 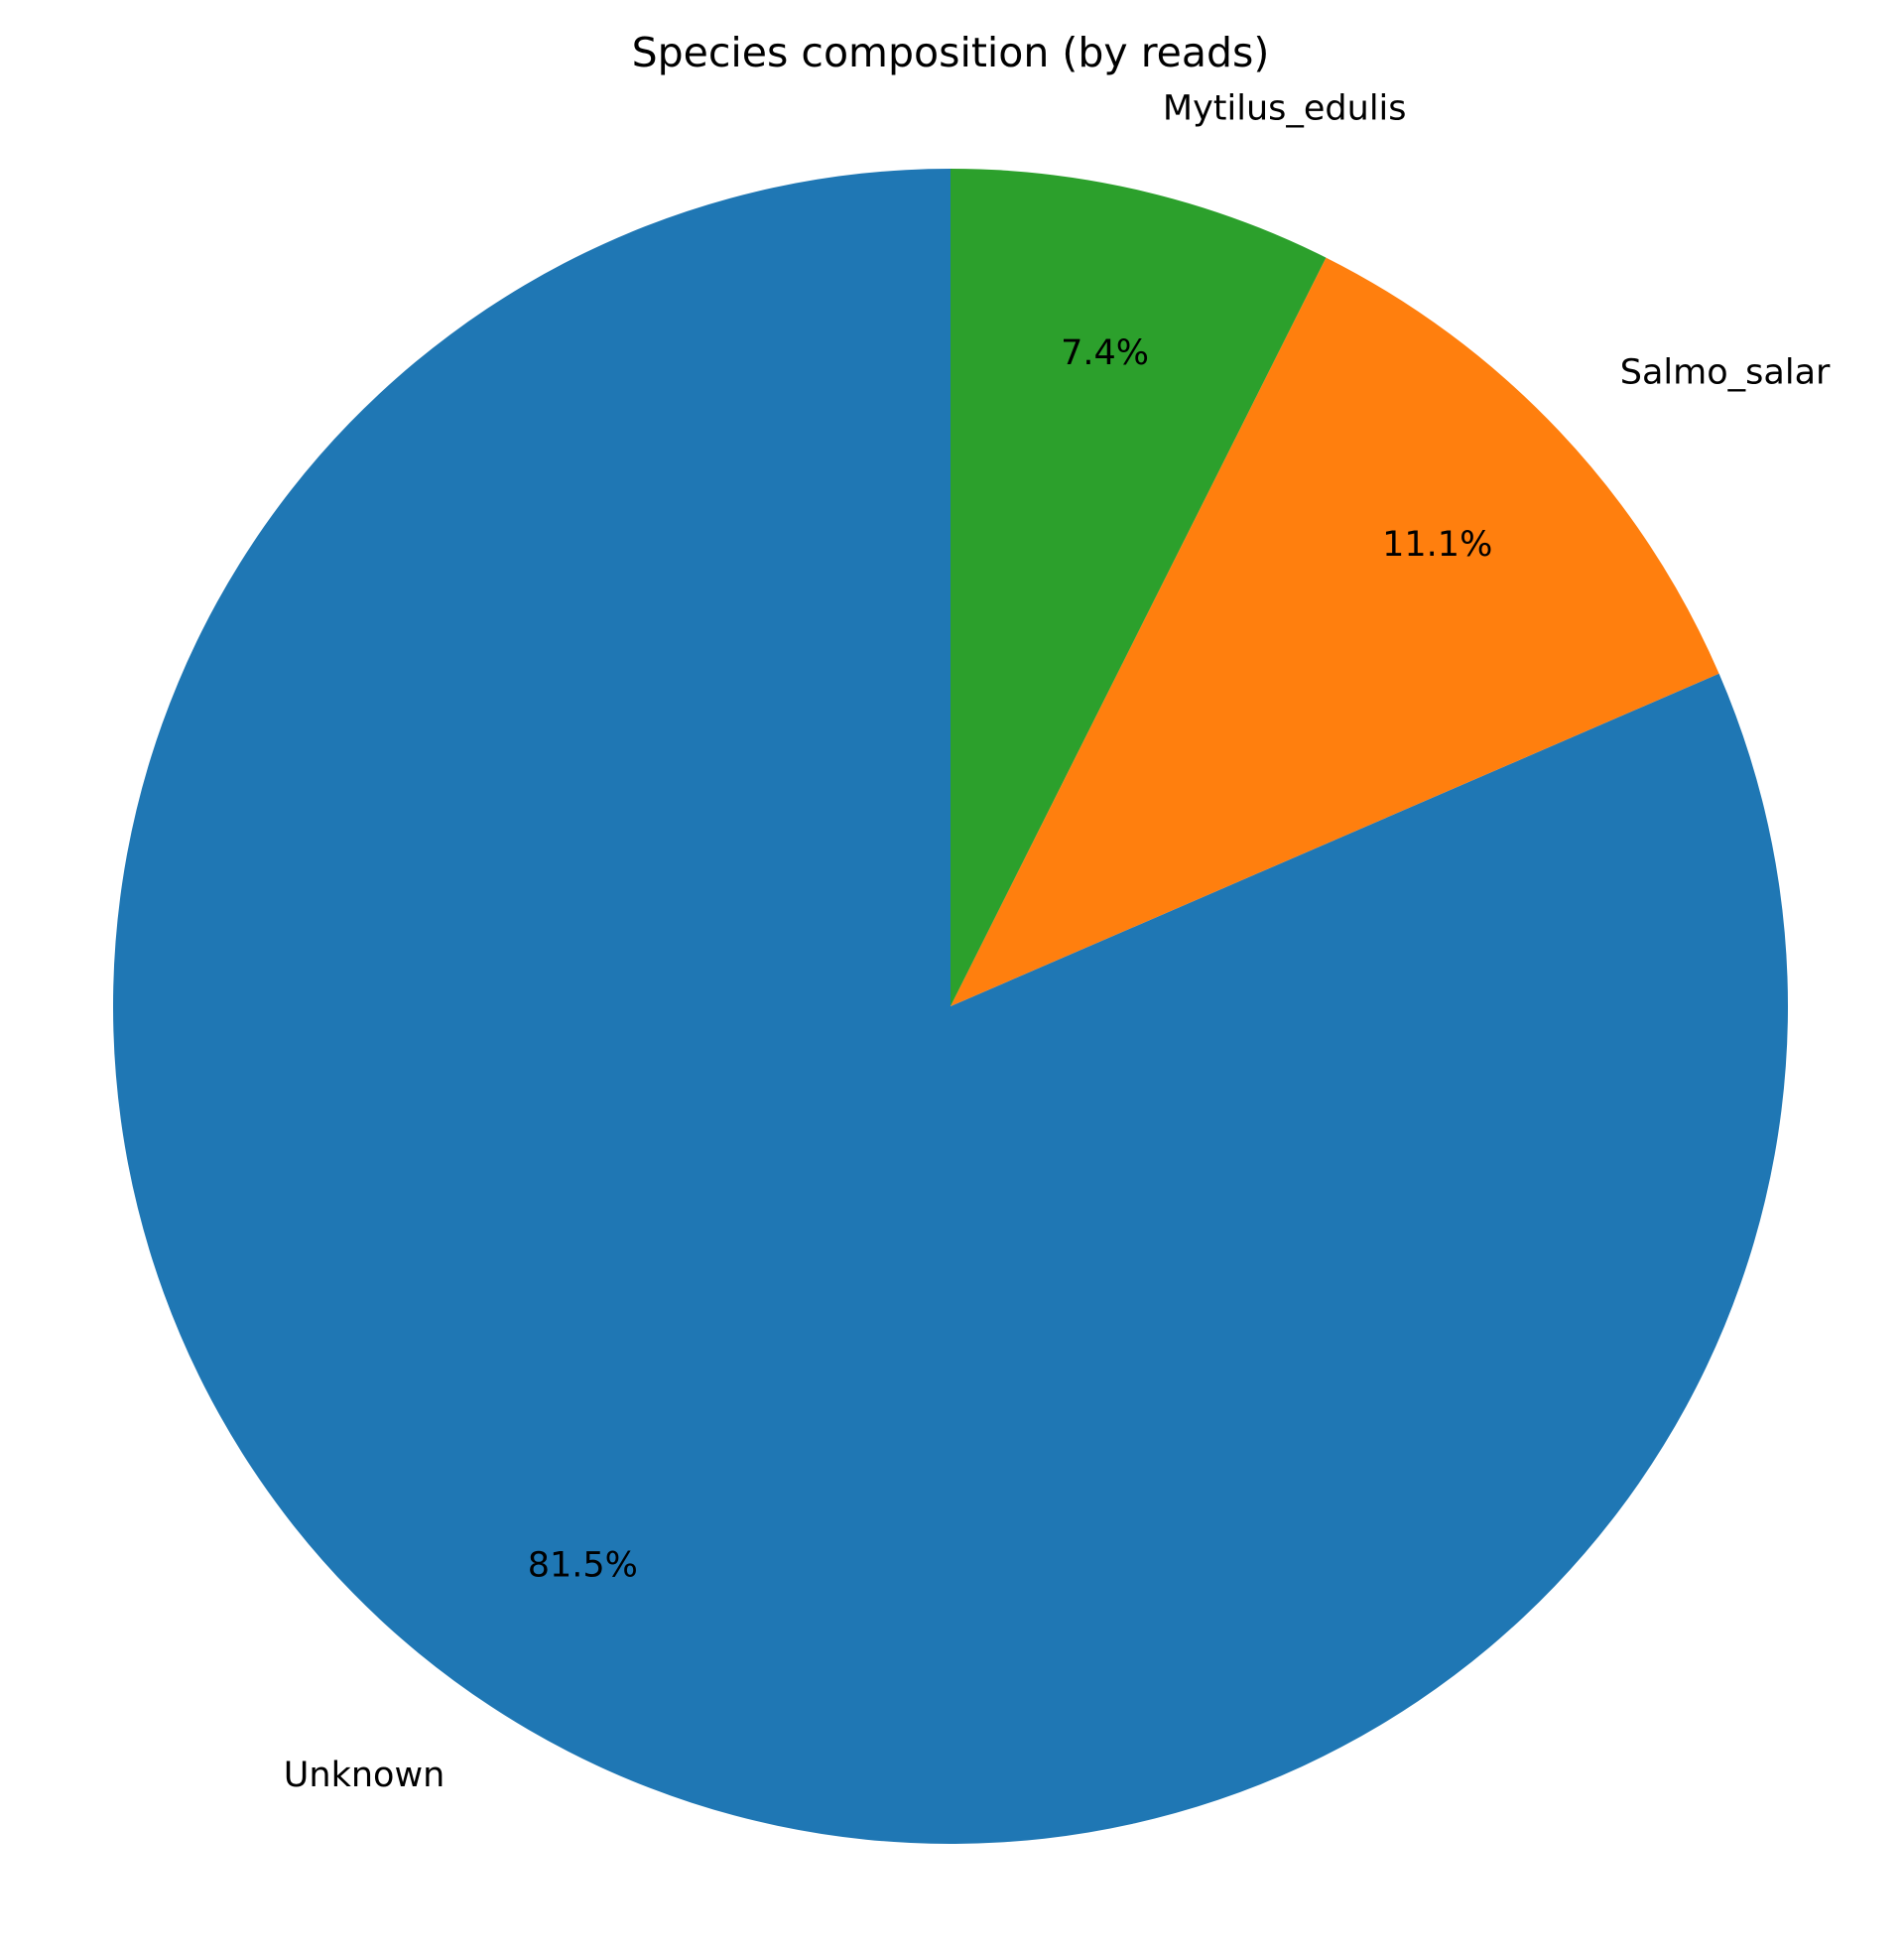 What do you see at coordinates (1105, 353) in the screenshot?
I see `slice-percent-mytilus-edulis: 7.4%` at bounding box center [1105, 353].